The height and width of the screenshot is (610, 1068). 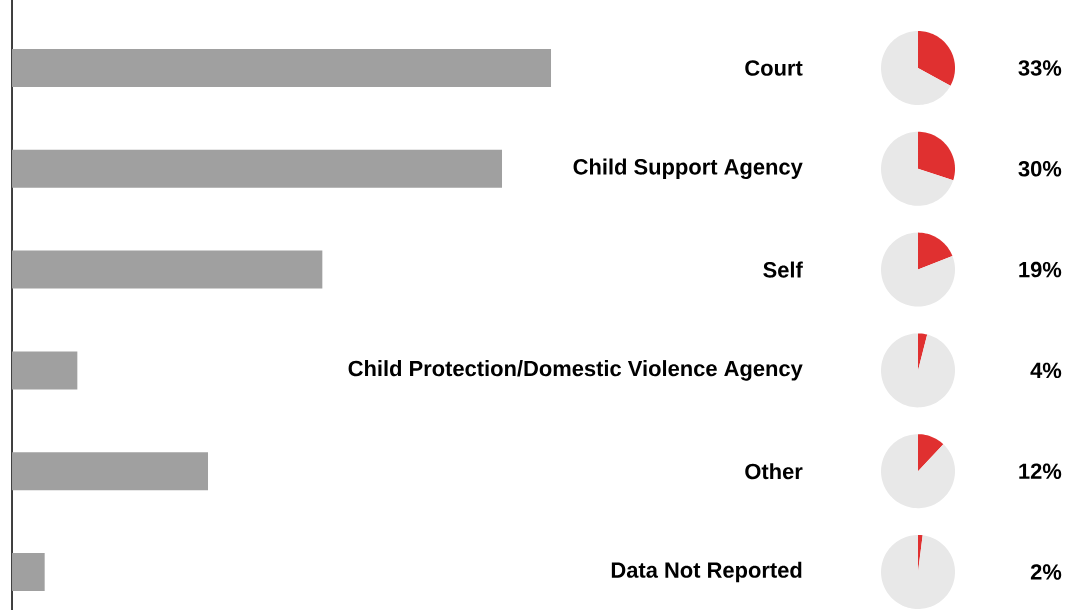 I want to click on y-tick-label: Other, so click(x=774, y=471).